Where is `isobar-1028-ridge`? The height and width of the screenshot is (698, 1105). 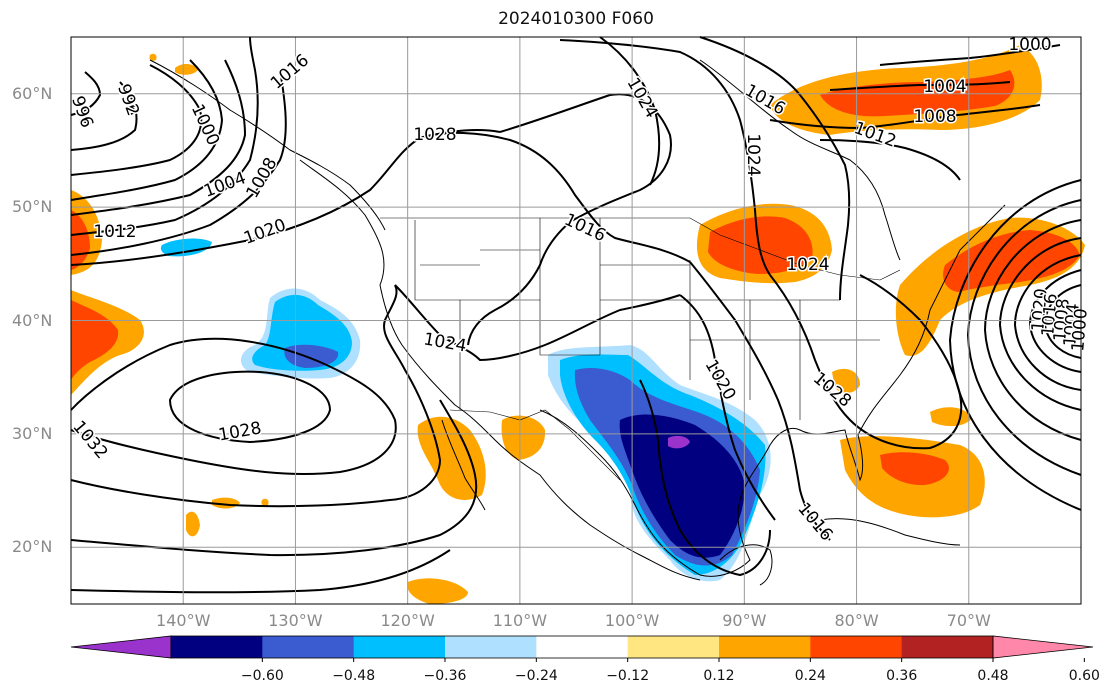
isobar-1028-ridge is located at coordinates (569, 219).